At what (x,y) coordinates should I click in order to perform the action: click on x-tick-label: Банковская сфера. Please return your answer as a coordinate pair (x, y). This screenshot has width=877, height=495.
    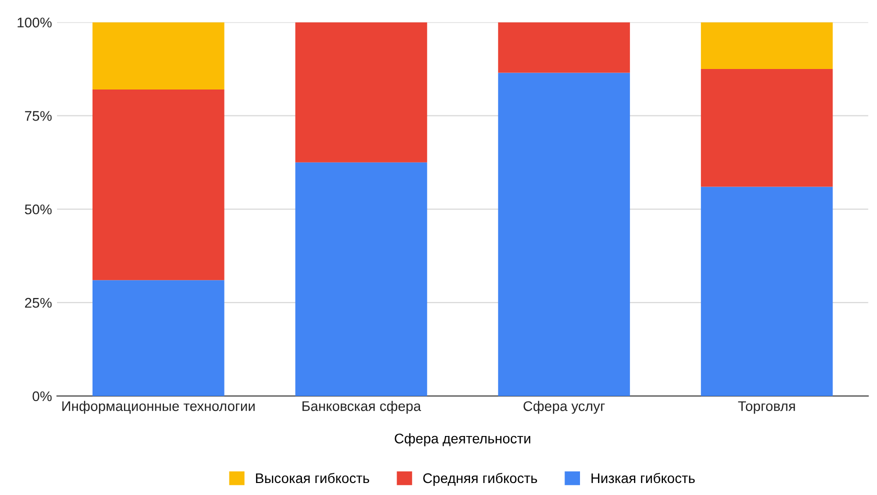
    Looking at the image, I should click on (362, 407).